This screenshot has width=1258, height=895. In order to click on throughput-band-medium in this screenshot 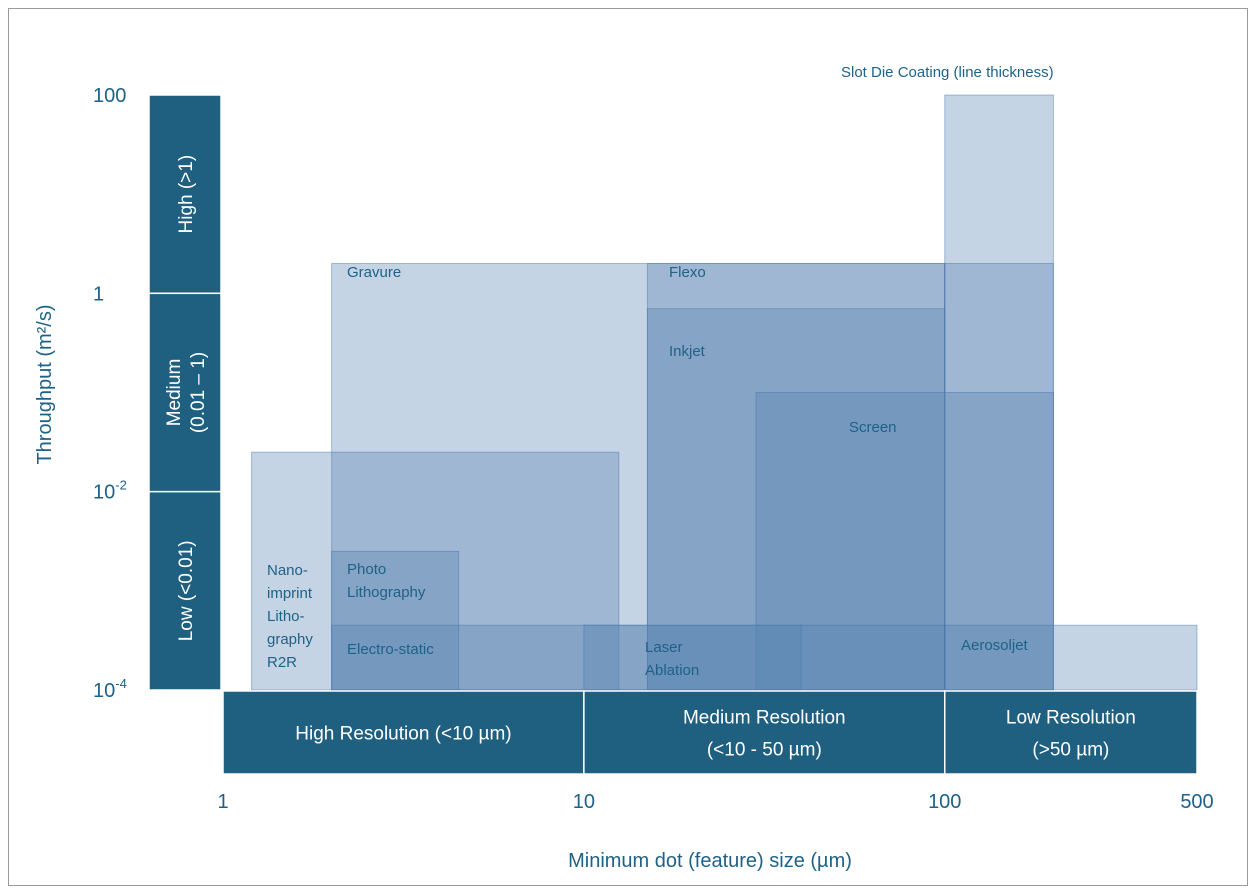, I will do `click(185, 392)`.